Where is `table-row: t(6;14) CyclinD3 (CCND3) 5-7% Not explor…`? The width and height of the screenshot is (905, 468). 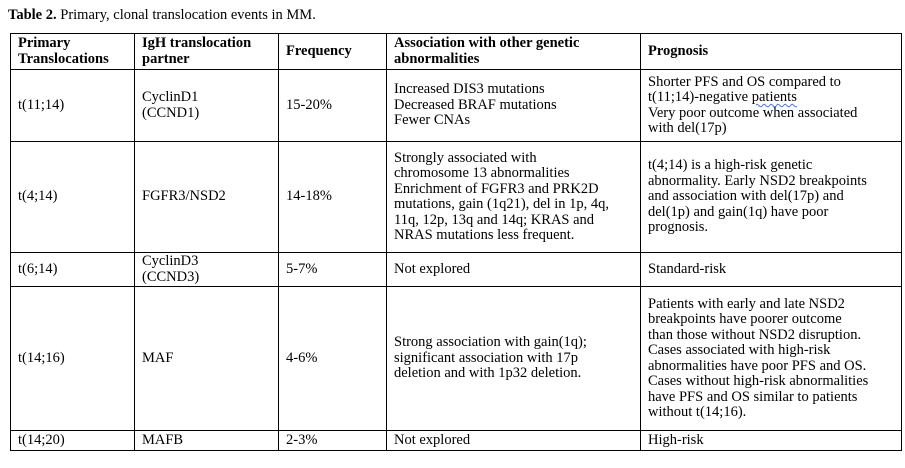 table-row: t(6;14) CyclinD3 (CCND3) 5-7% Not explor… is located at coordinates (456, 269).